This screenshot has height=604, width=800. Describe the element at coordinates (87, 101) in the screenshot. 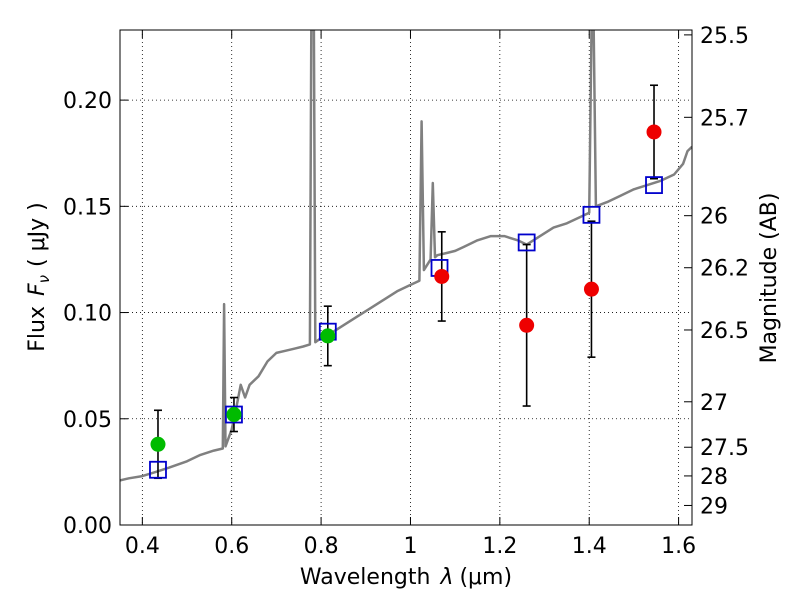

I see `y-tick-label: 0.20` at that location.